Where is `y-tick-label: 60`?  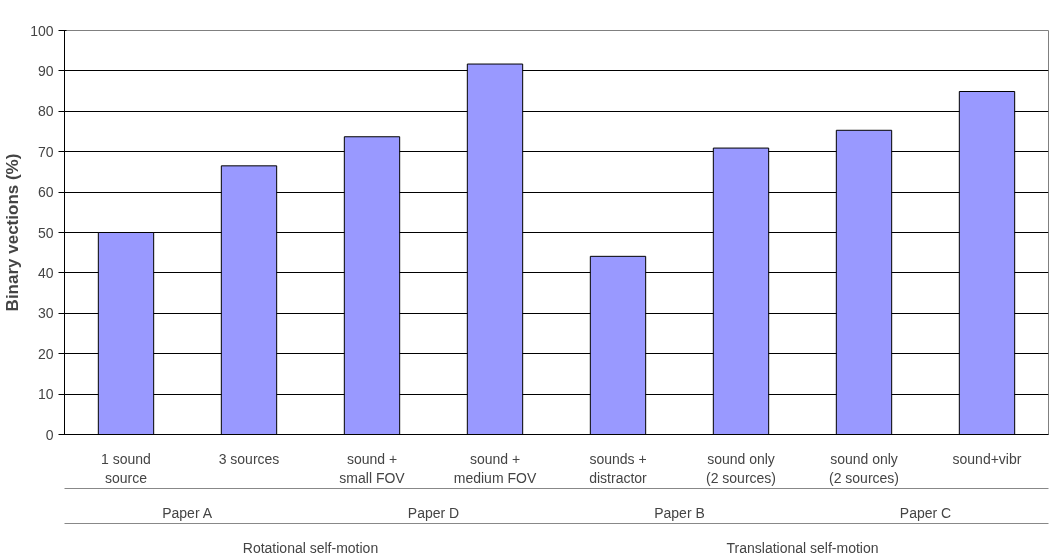
y-tick-label: 60 is located at coordinates (45, 192).